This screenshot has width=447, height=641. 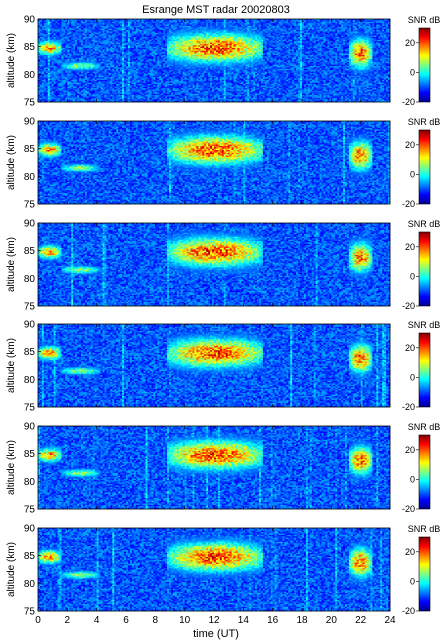 What do you see at coordinates (390, 620) in the screenshot?
I see `x-tick-label: 24` at bounding box center [390, 620].